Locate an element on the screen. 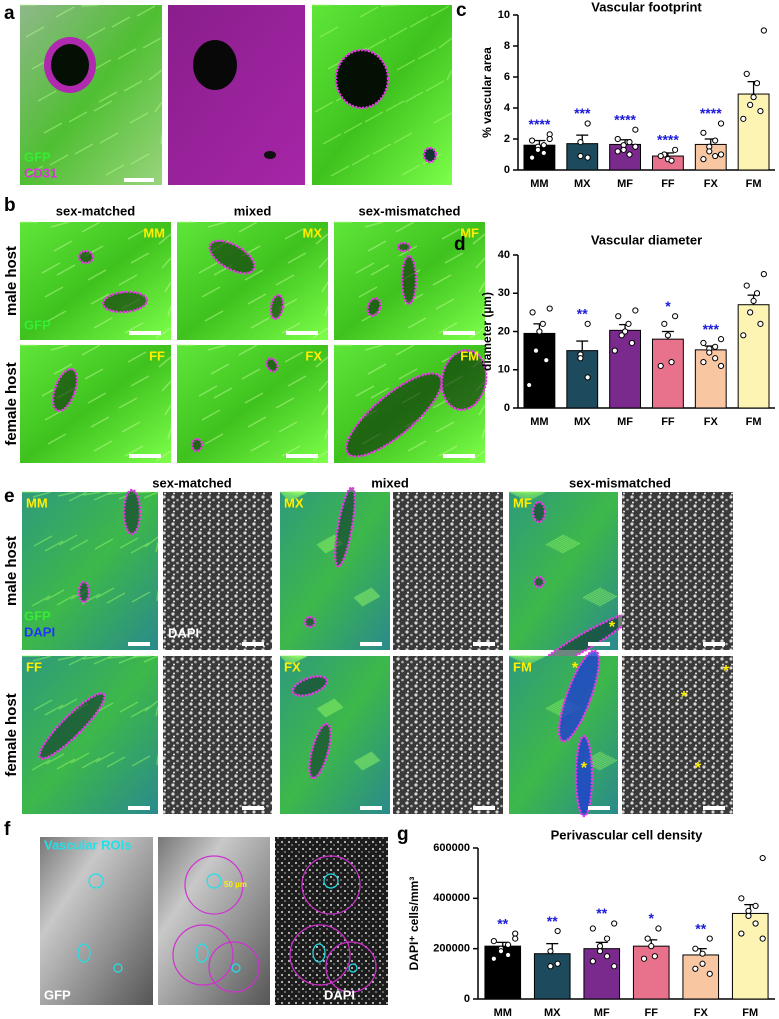  label: 2 is located at coordinates (507, 139).